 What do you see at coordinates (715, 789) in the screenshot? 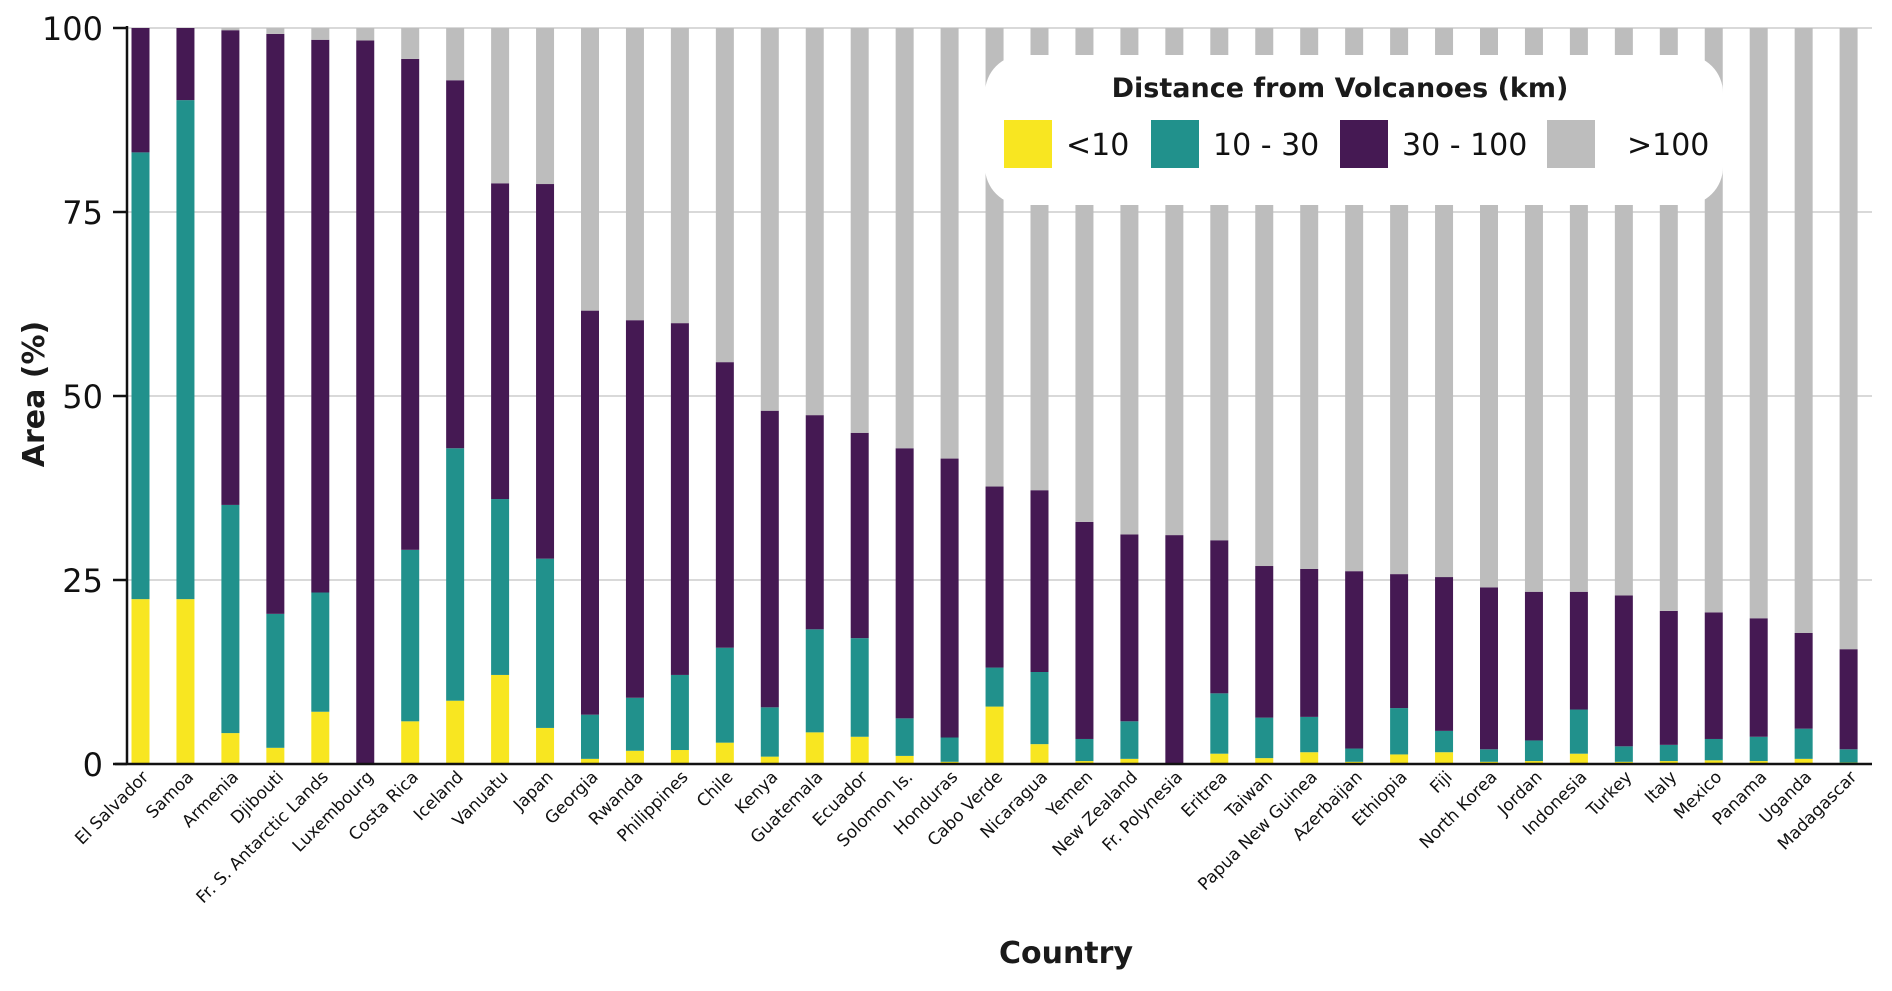
I see `x-tick-label: Chile` at bounding box center [715, 789].